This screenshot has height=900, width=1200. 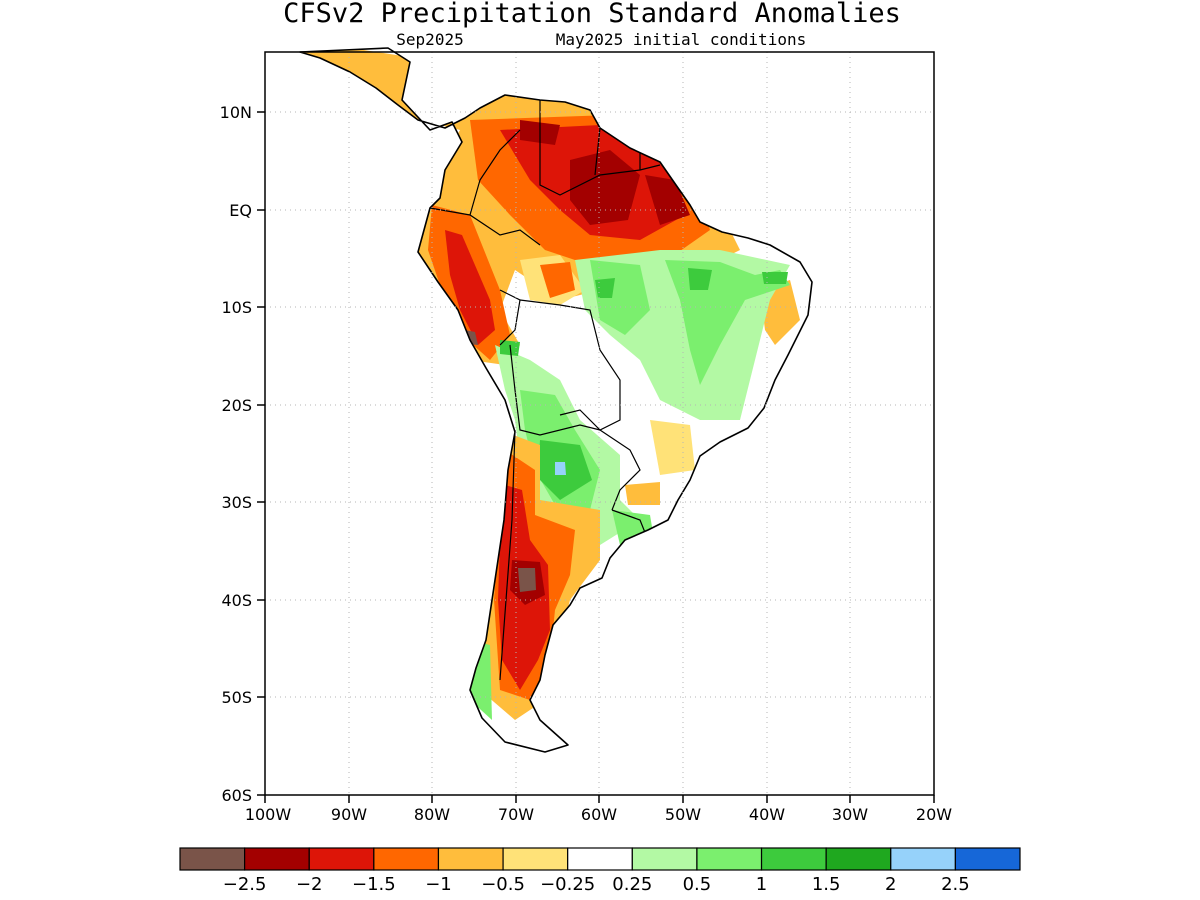 I want to click on colorbar-label: −2.5, so click(x=245, y=884).